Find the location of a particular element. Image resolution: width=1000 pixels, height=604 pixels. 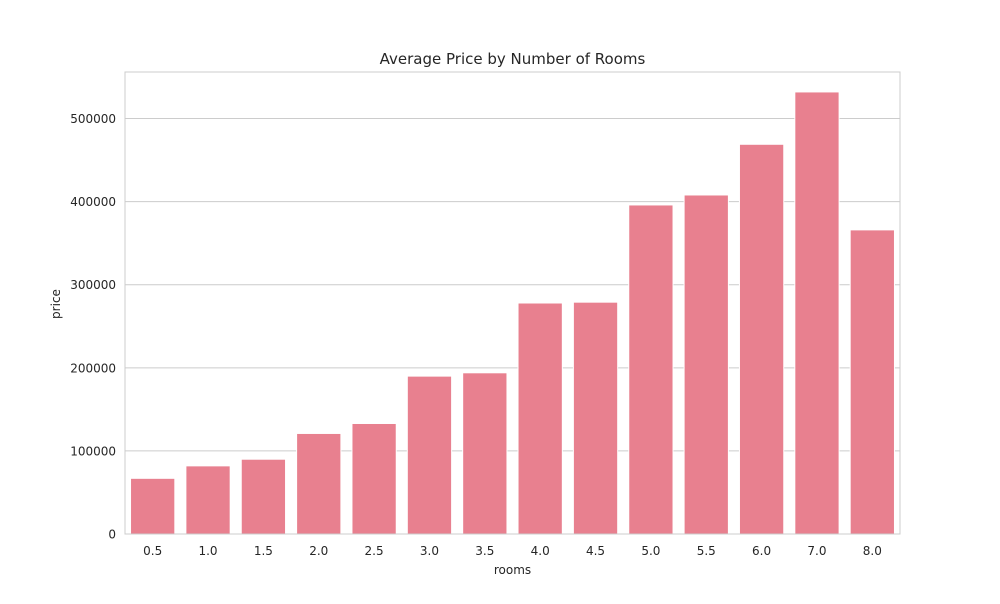

y-tick-label: 500000 is located at coordinates (93, 119).